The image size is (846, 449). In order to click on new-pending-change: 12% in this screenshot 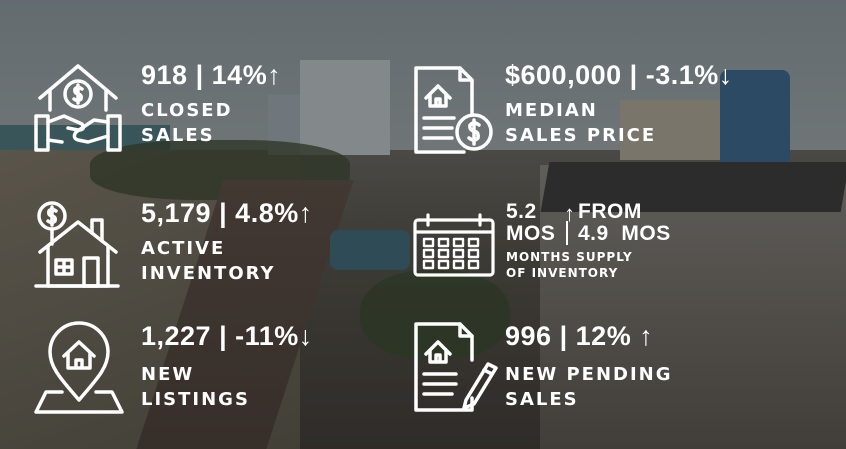, I will do `click(603, 336)`.